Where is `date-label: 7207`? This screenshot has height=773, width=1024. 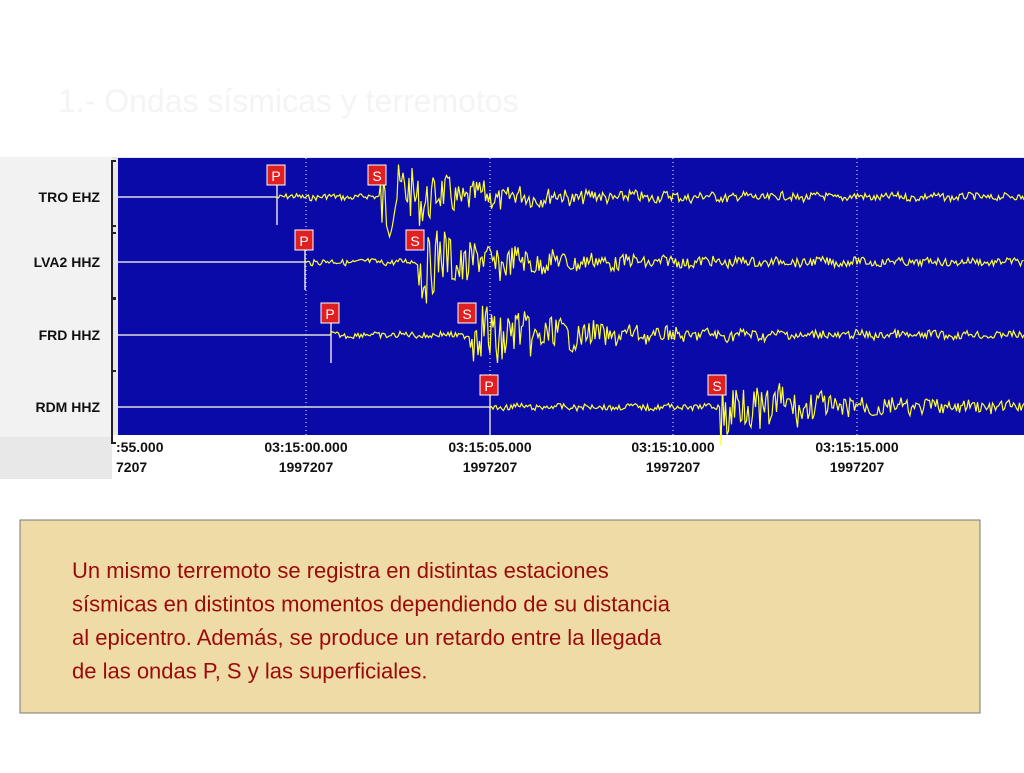 date-label: 7207 is located at coordinates (131, 467).